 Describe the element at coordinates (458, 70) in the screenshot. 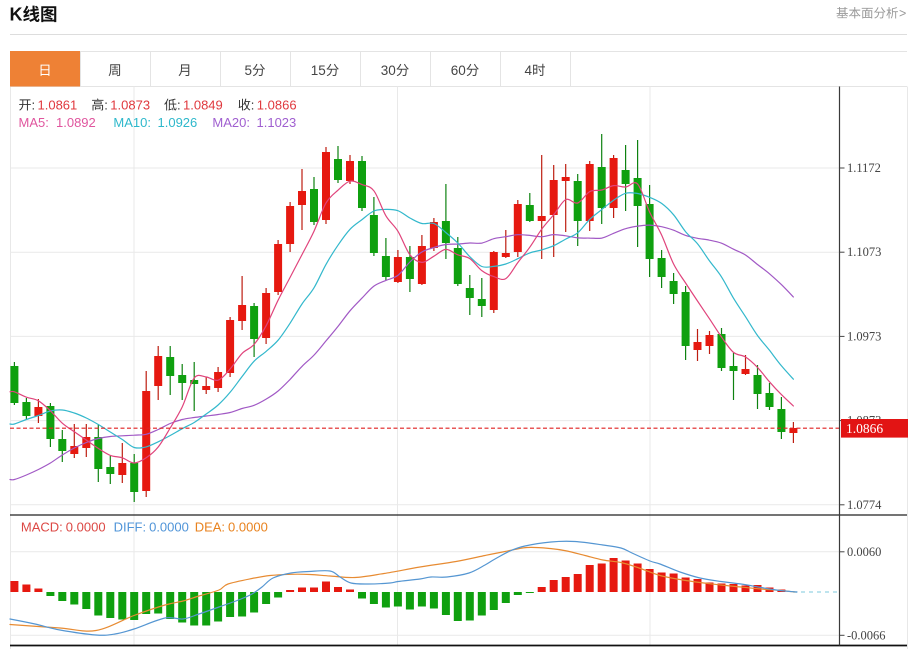

I see `svg-text: 60` at that location.